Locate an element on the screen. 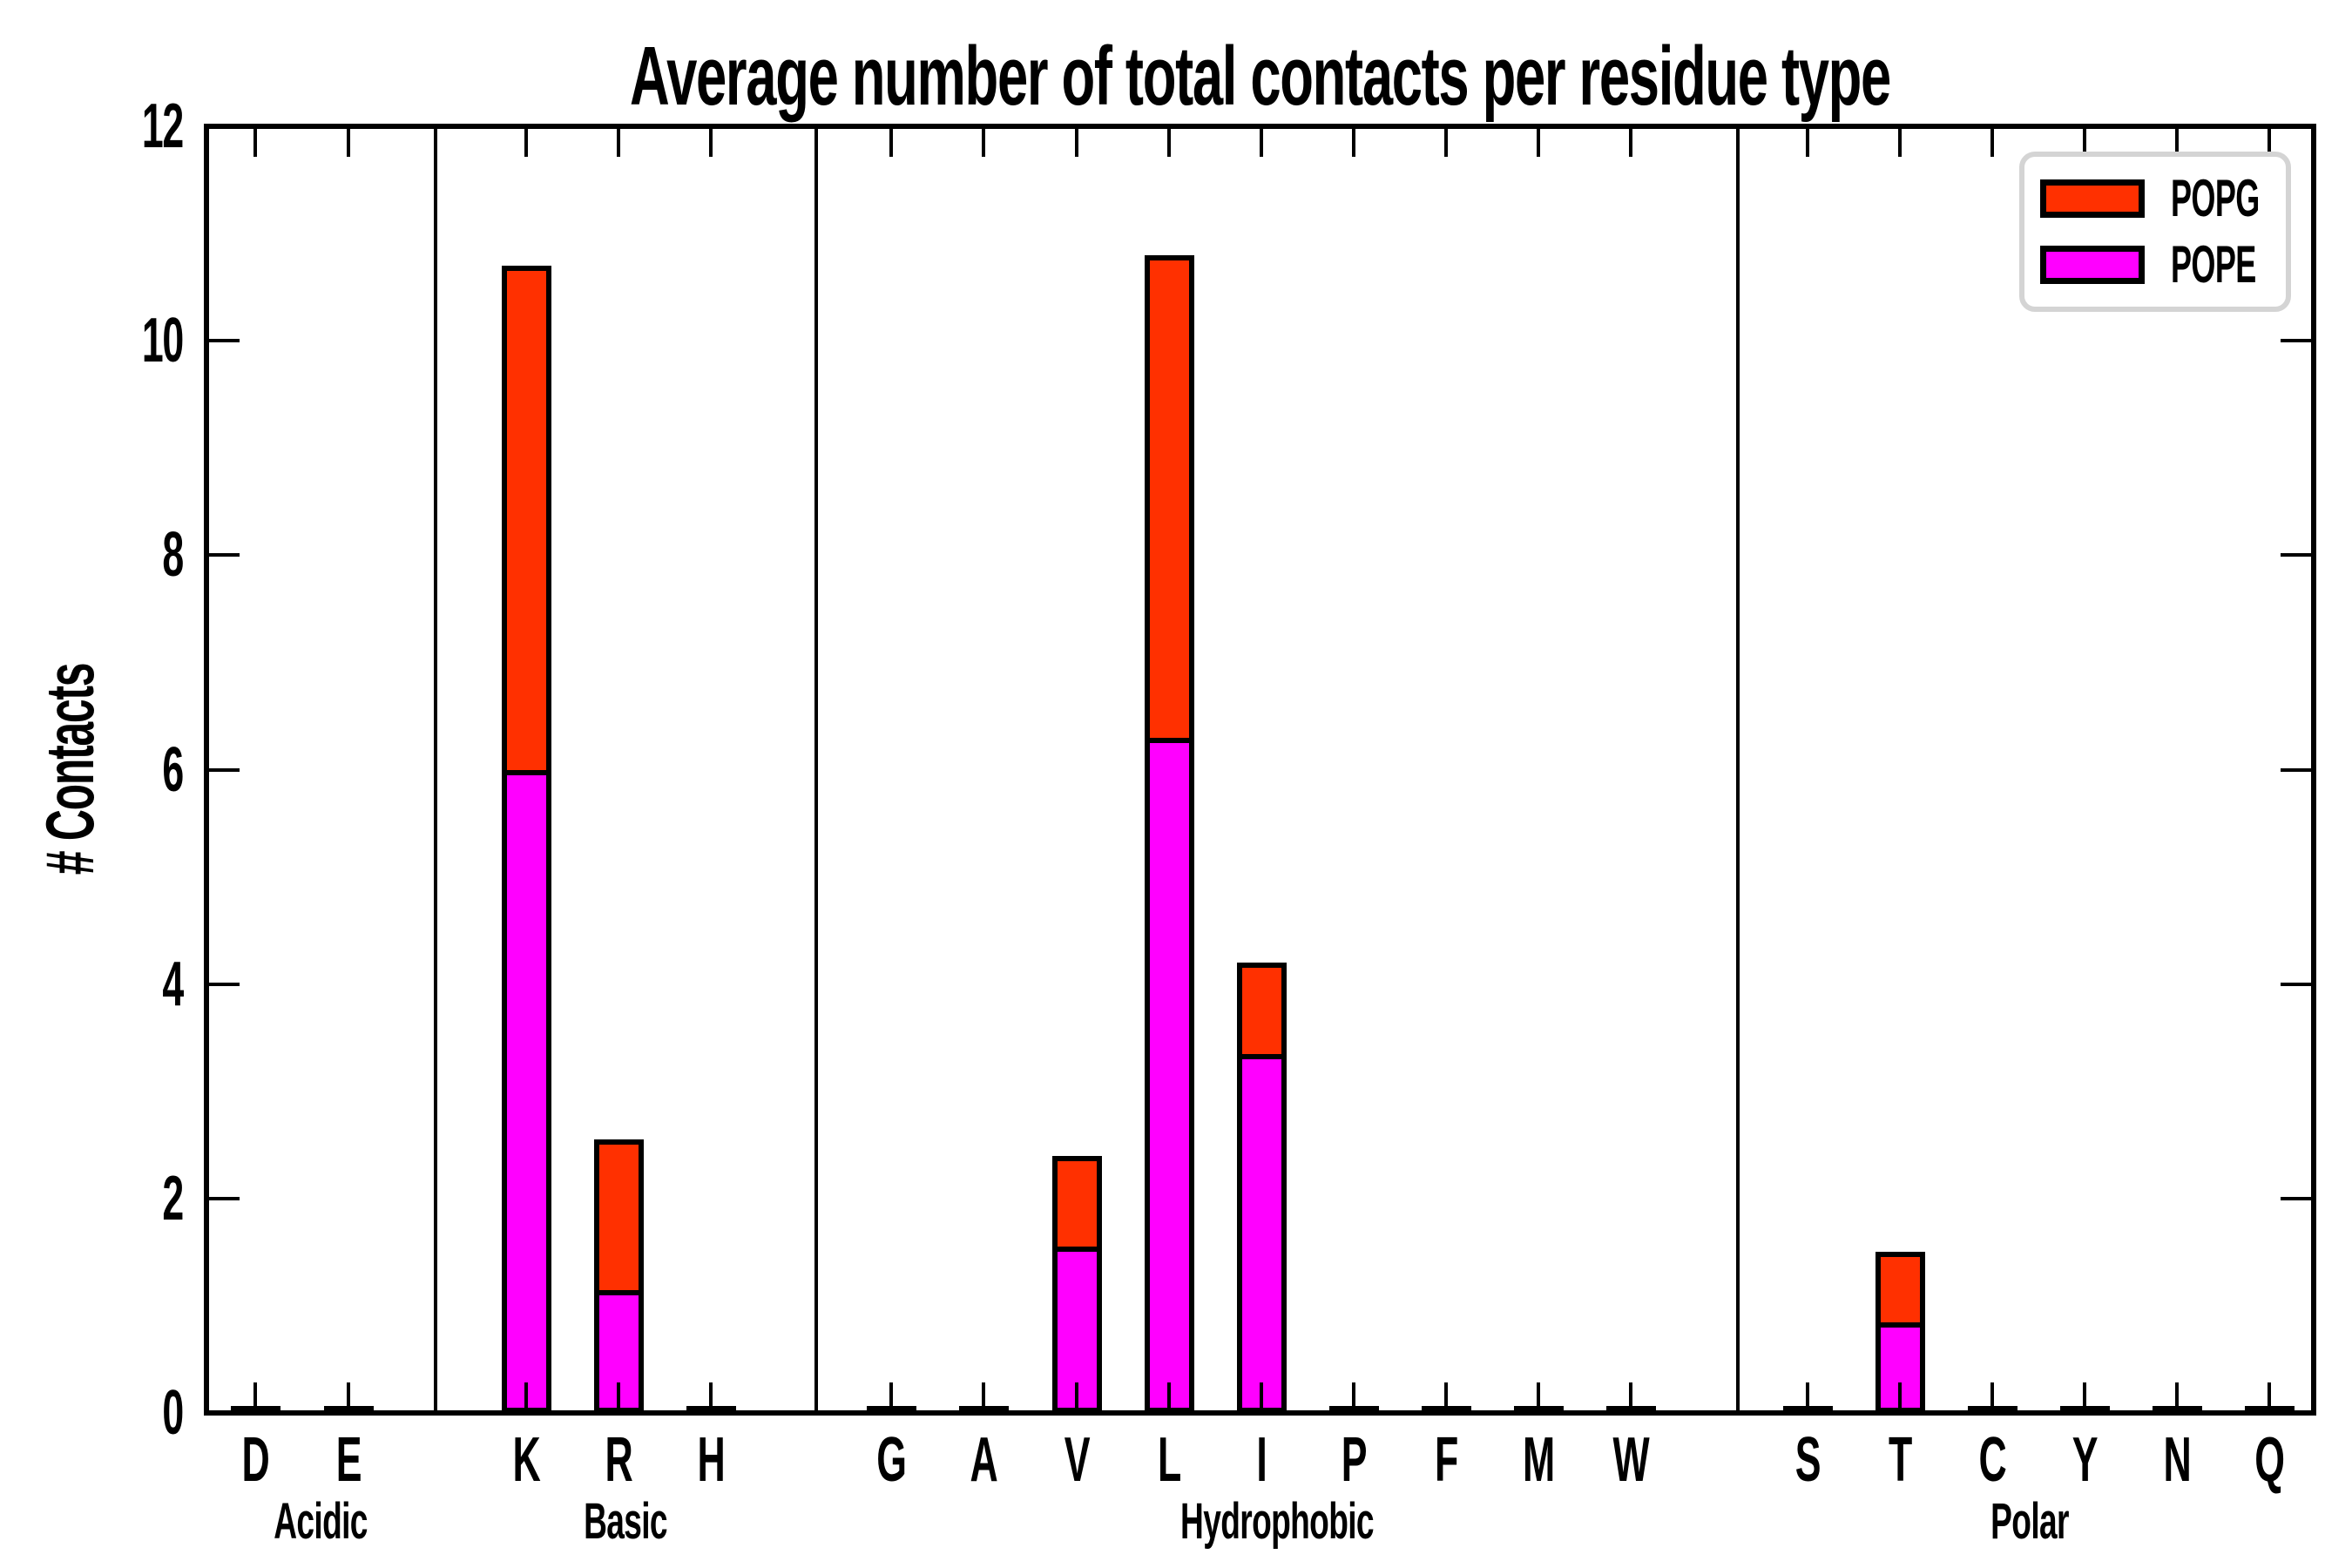  x-tick-label-V: V is located at coordinates (1077, 1460).